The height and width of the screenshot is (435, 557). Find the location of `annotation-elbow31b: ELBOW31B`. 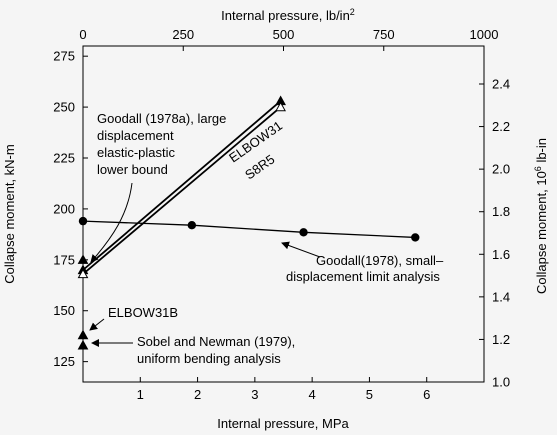

annotation-elbow31b: ELBOW31B is located at coordinates (143, 312).